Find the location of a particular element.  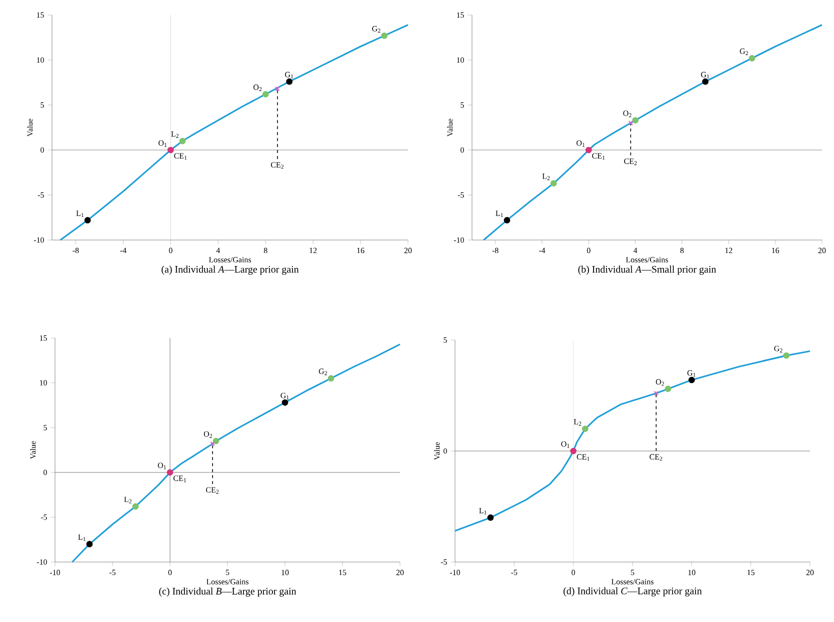

text: (c) Individual B—Large prior gain is located at coordinates (227, 592).